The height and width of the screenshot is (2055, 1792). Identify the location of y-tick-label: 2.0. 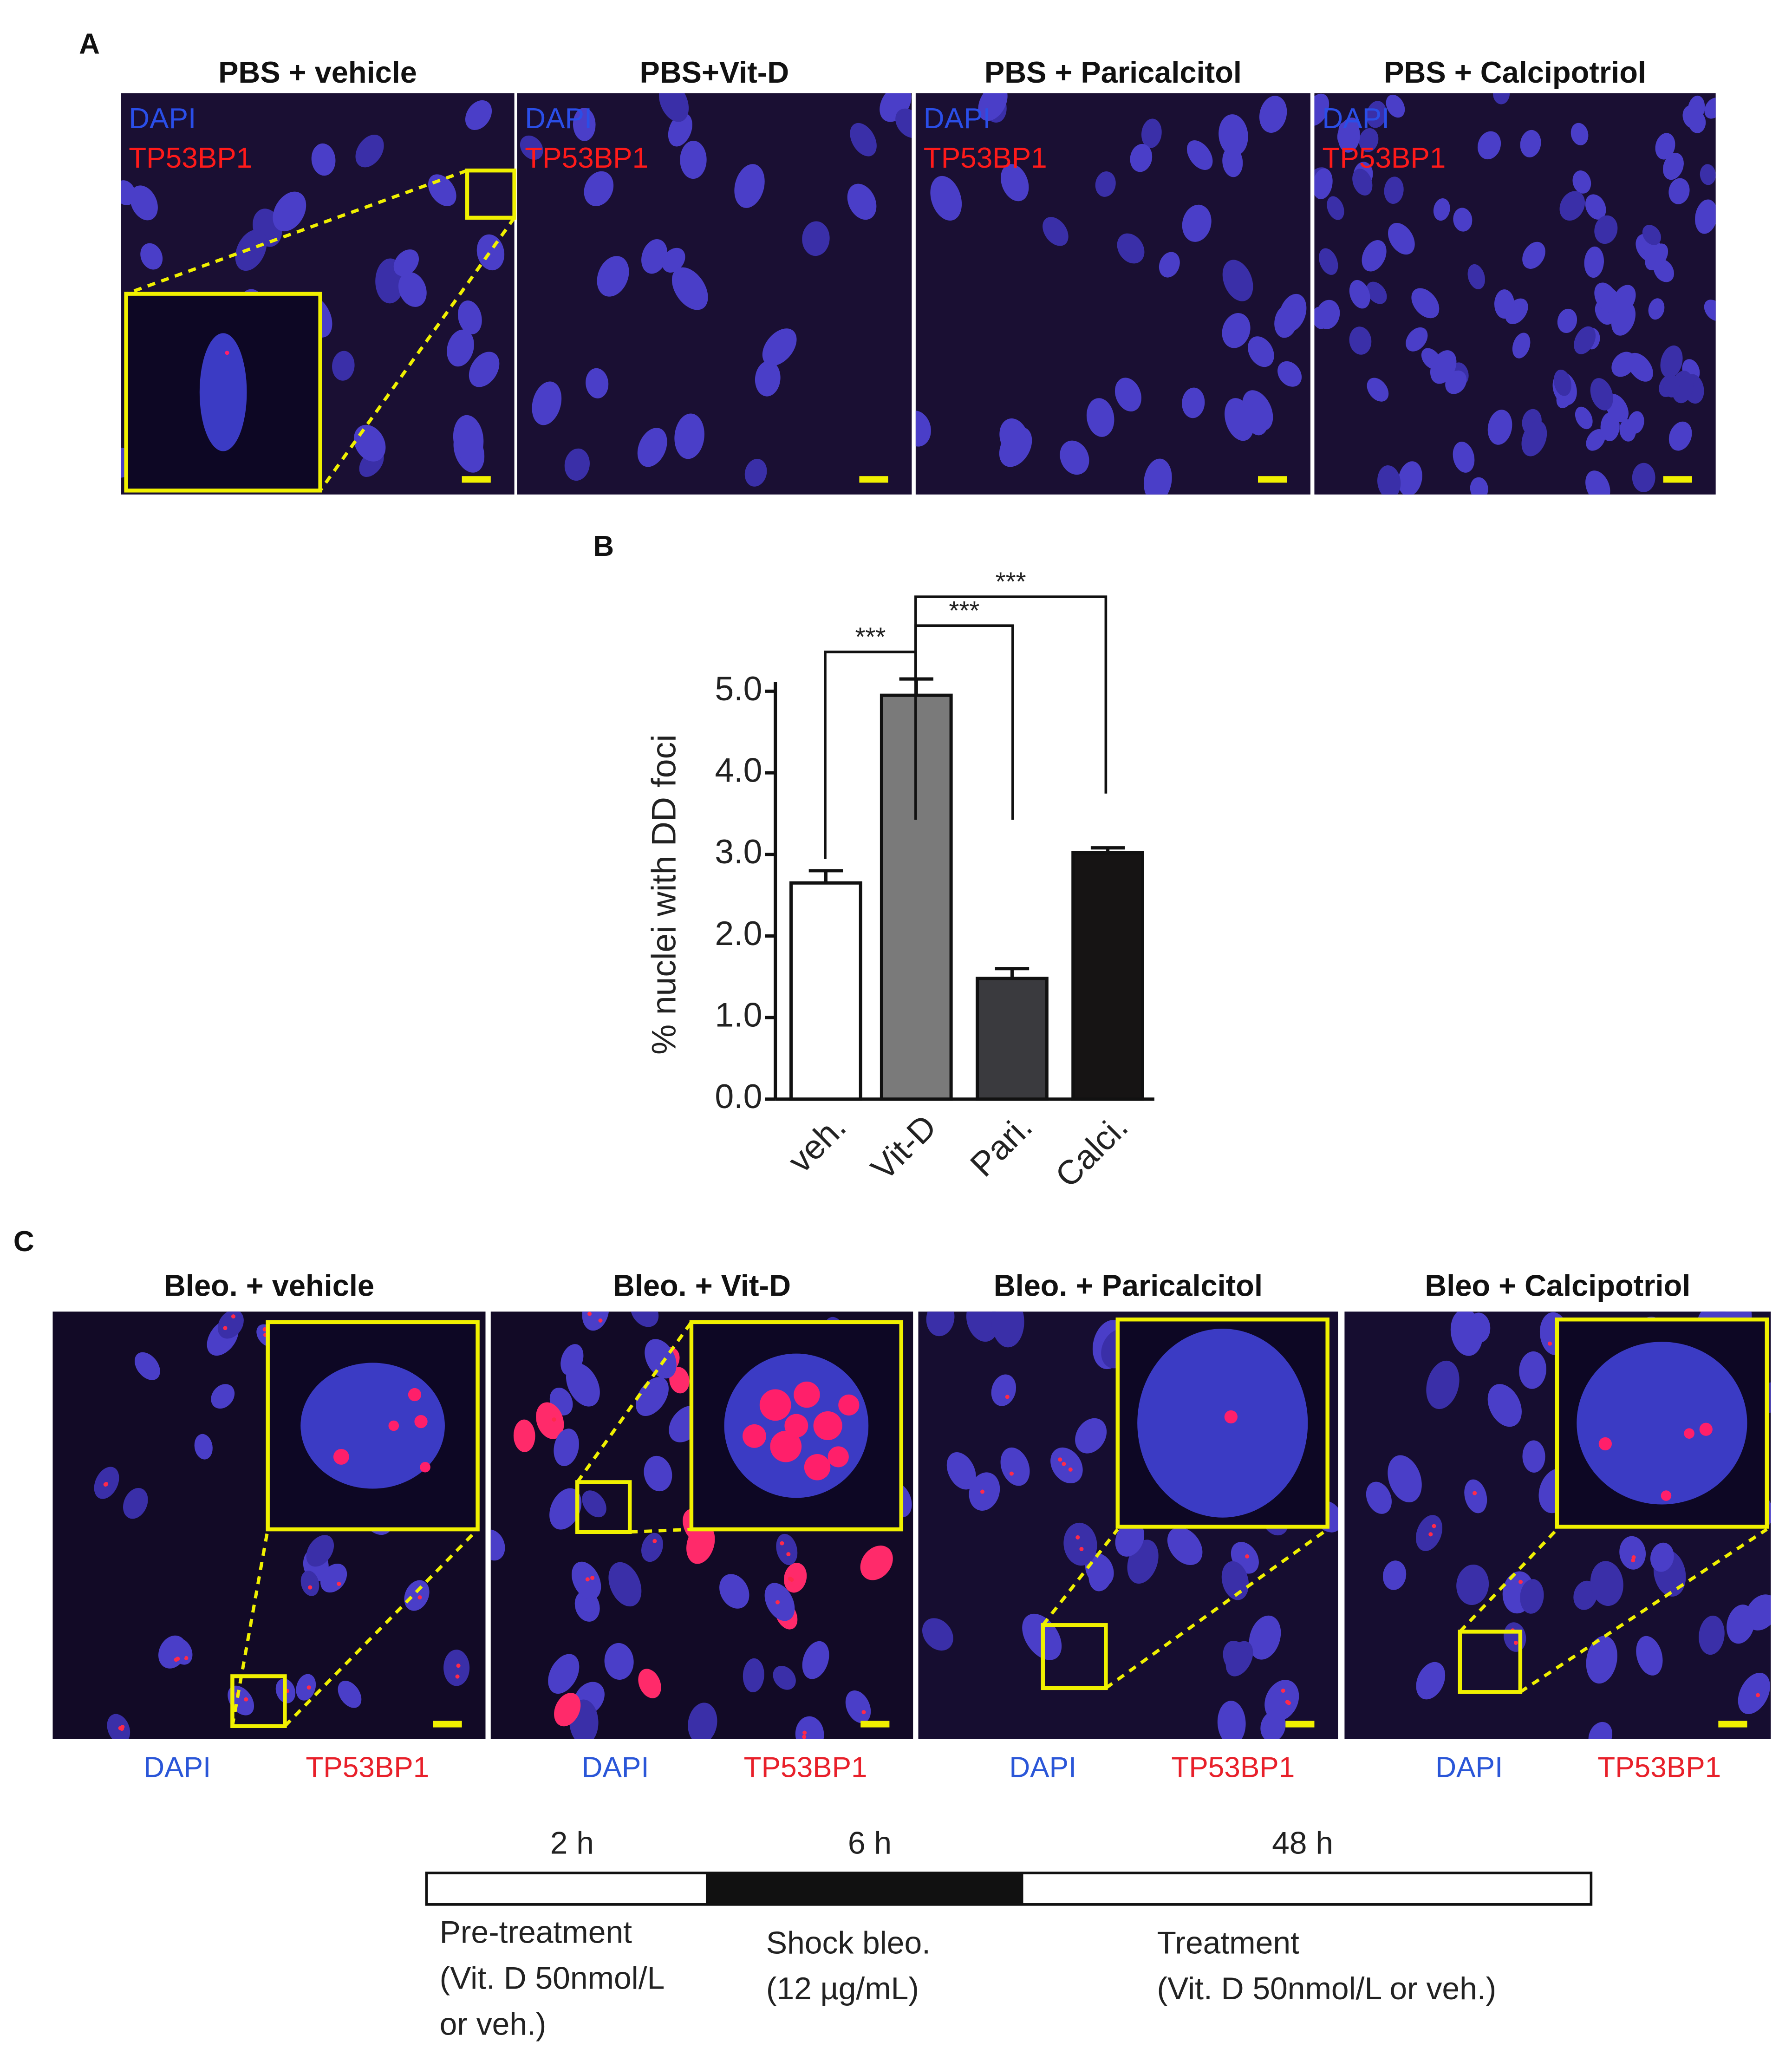
(739, 933).